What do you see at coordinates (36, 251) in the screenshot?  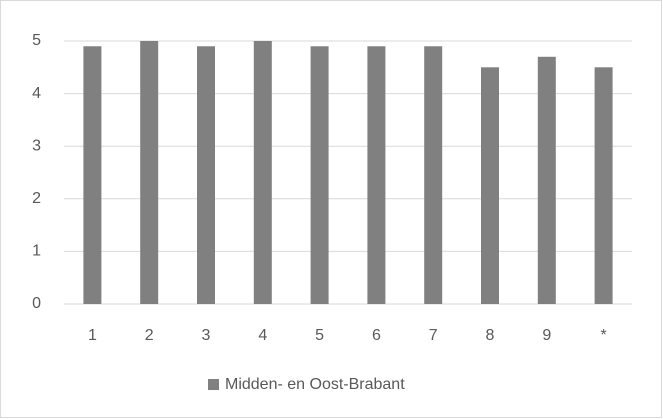 I see `y-tick-label: 1` at bounding box center [36, 251].